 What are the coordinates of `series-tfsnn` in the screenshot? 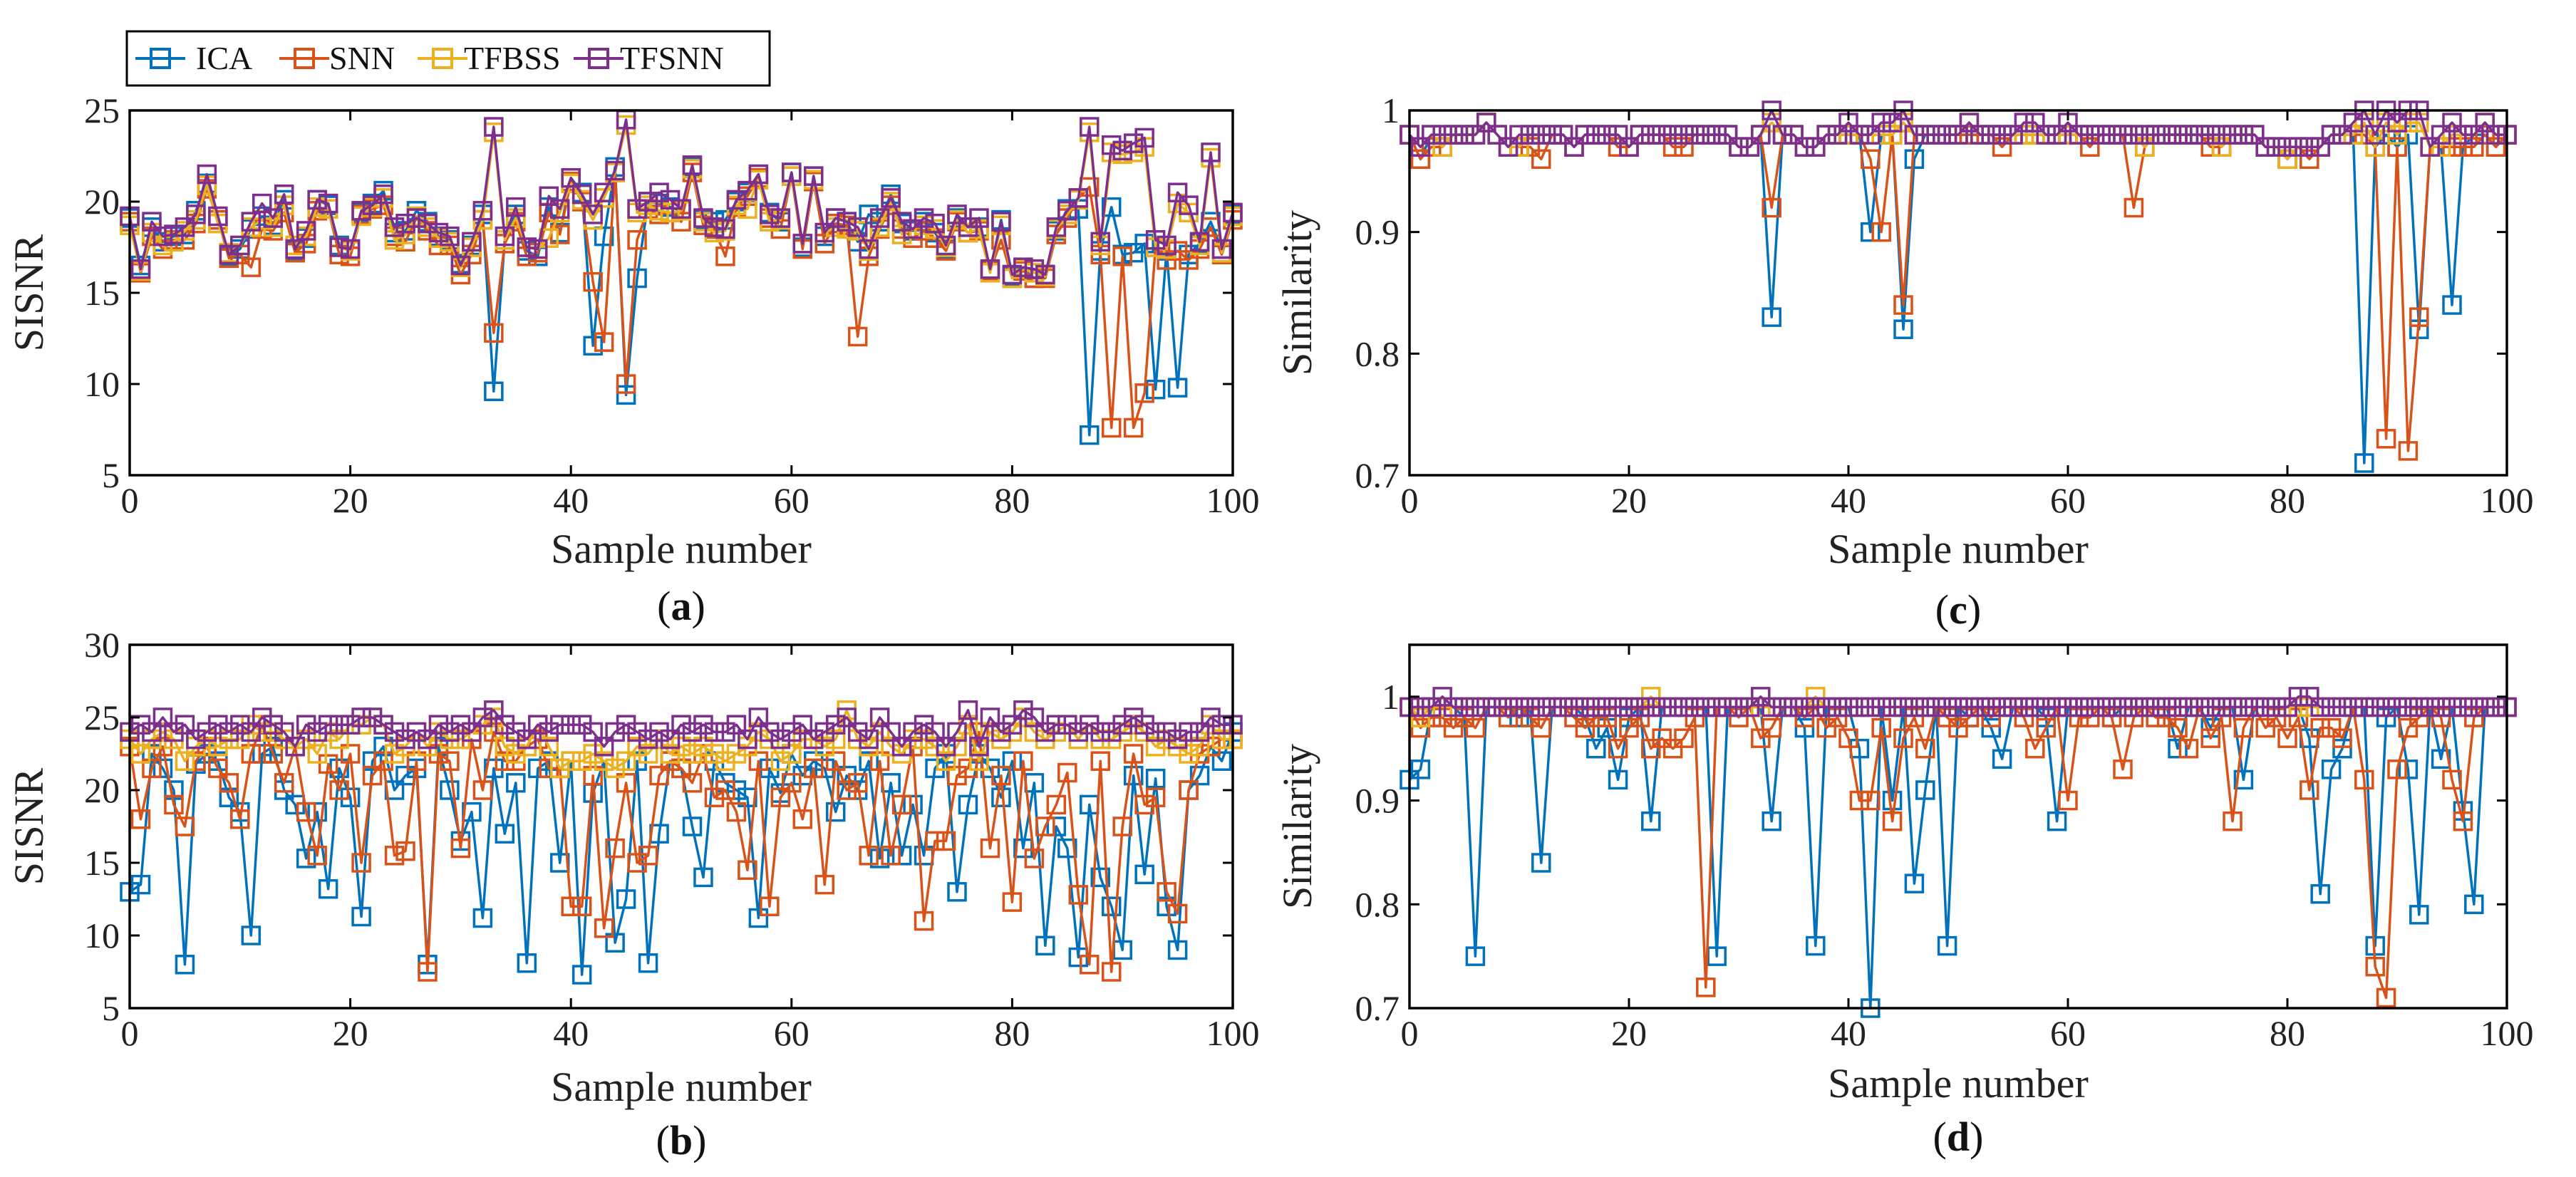 It's located at (1959, 702).